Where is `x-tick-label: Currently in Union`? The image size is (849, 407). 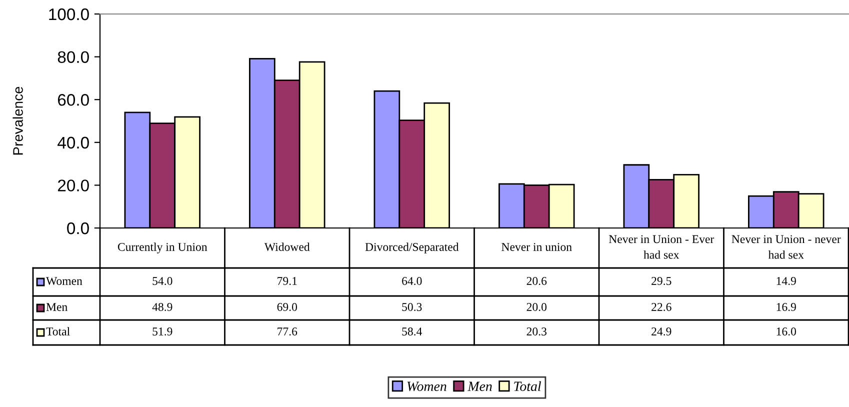 x-tick-label: Currently in Union is located at coordinates (163, 248).